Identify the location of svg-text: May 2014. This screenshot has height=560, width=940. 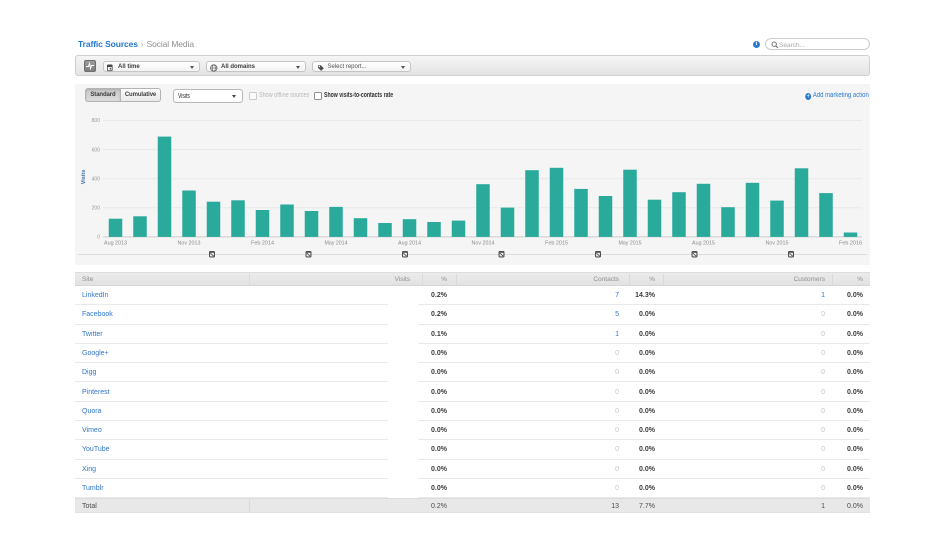
(336, 244).